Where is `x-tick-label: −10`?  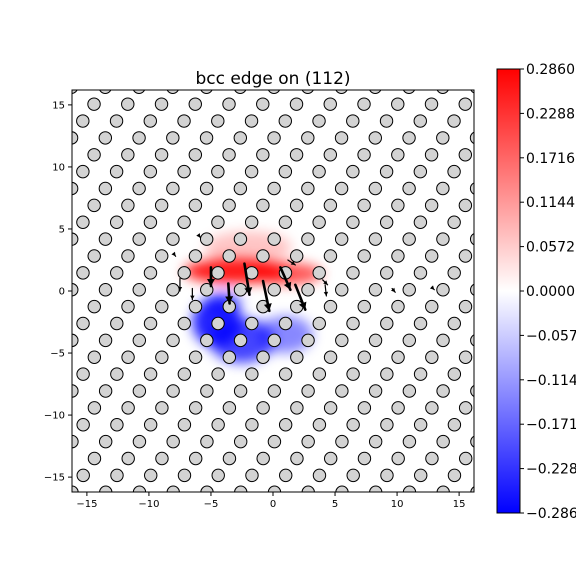 x-tick-label: −10 is located at coordinates (148, 504).